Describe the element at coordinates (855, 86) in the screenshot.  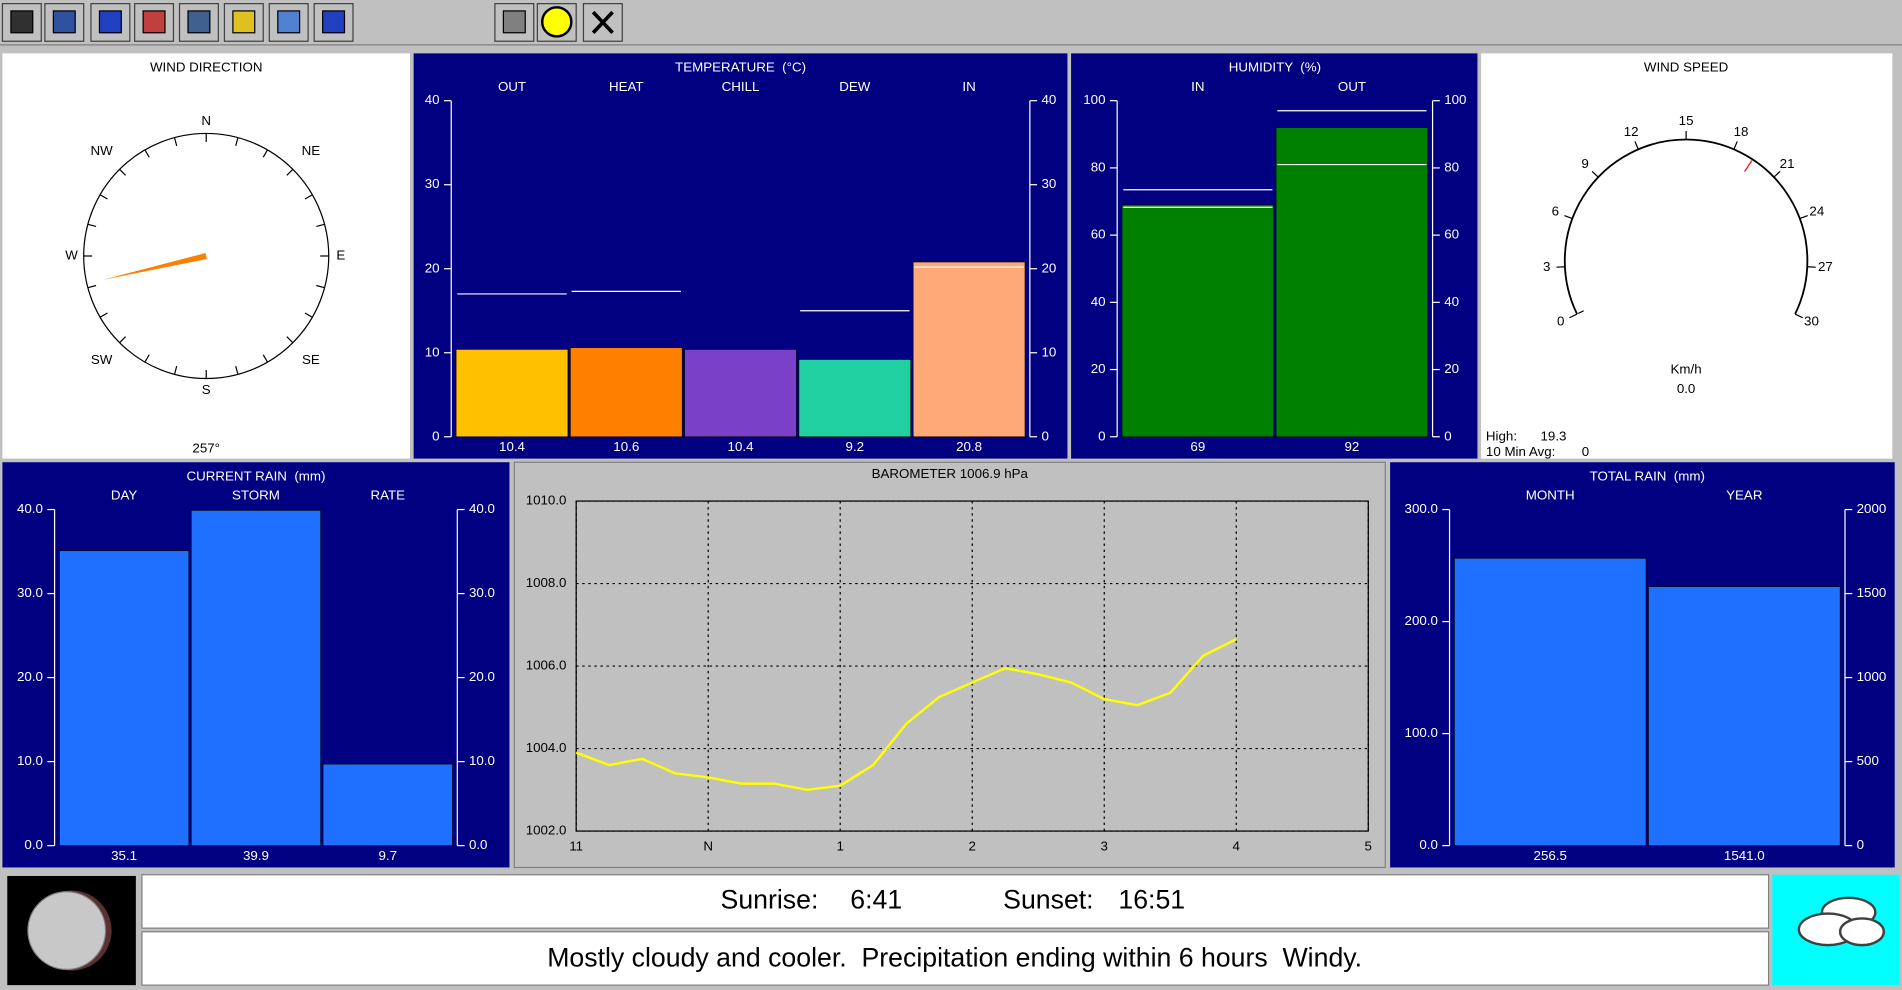
I see `category-label: DEW` at that location.